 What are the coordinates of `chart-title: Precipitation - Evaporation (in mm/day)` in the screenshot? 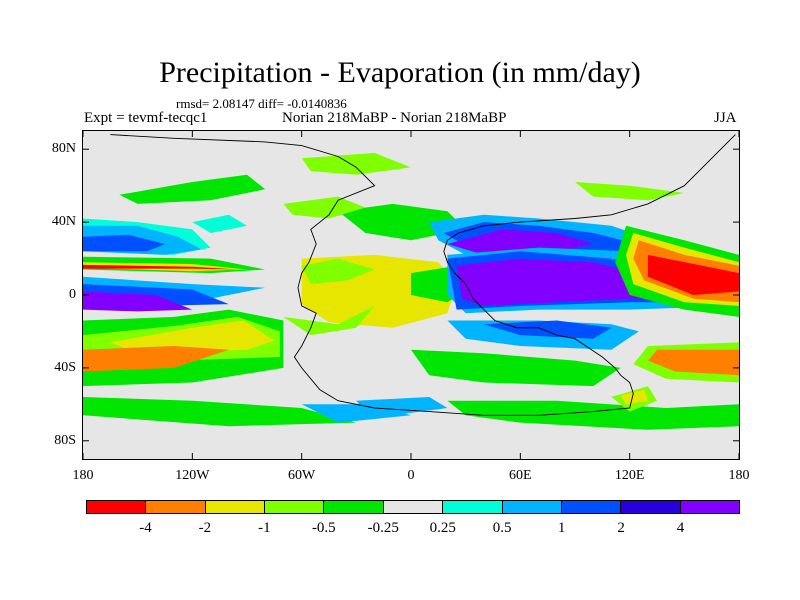 It's located at (400, 72).